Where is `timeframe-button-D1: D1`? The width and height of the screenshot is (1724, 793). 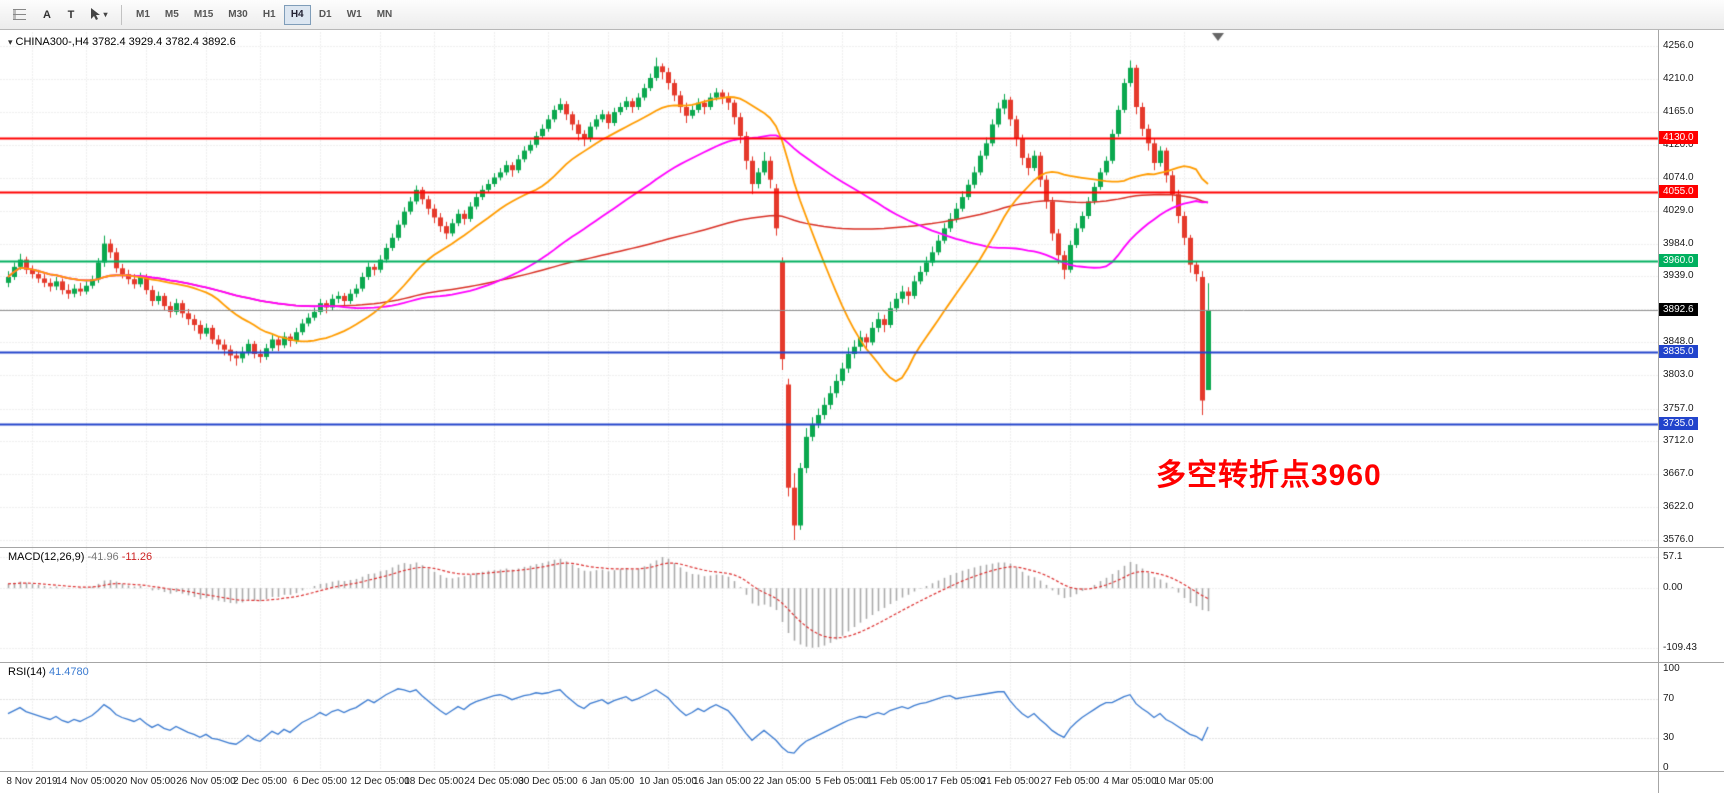
timeframe-button-D1: D1 is located at coordinates (325, 15).